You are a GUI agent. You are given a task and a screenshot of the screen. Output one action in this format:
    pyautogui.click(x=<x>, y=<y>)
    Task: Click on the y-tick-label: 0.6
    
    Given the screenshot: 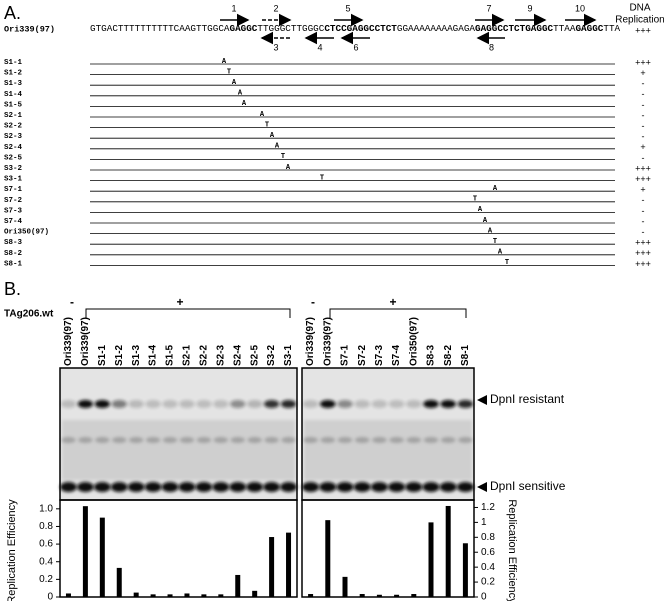 What is the action you would take?
    pyautogui.click(x=46, y=544)
    